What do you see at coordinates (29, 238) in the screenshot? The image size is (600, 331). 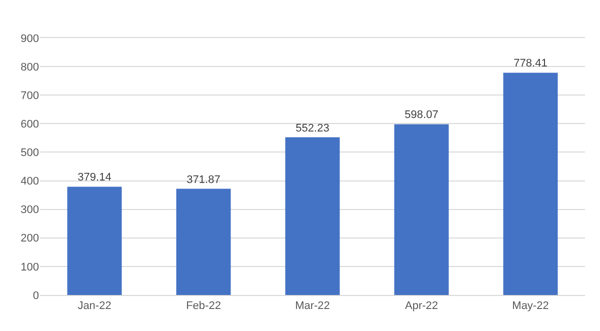 I see `y-tick-label: 200` at bounding box center [29, 238].